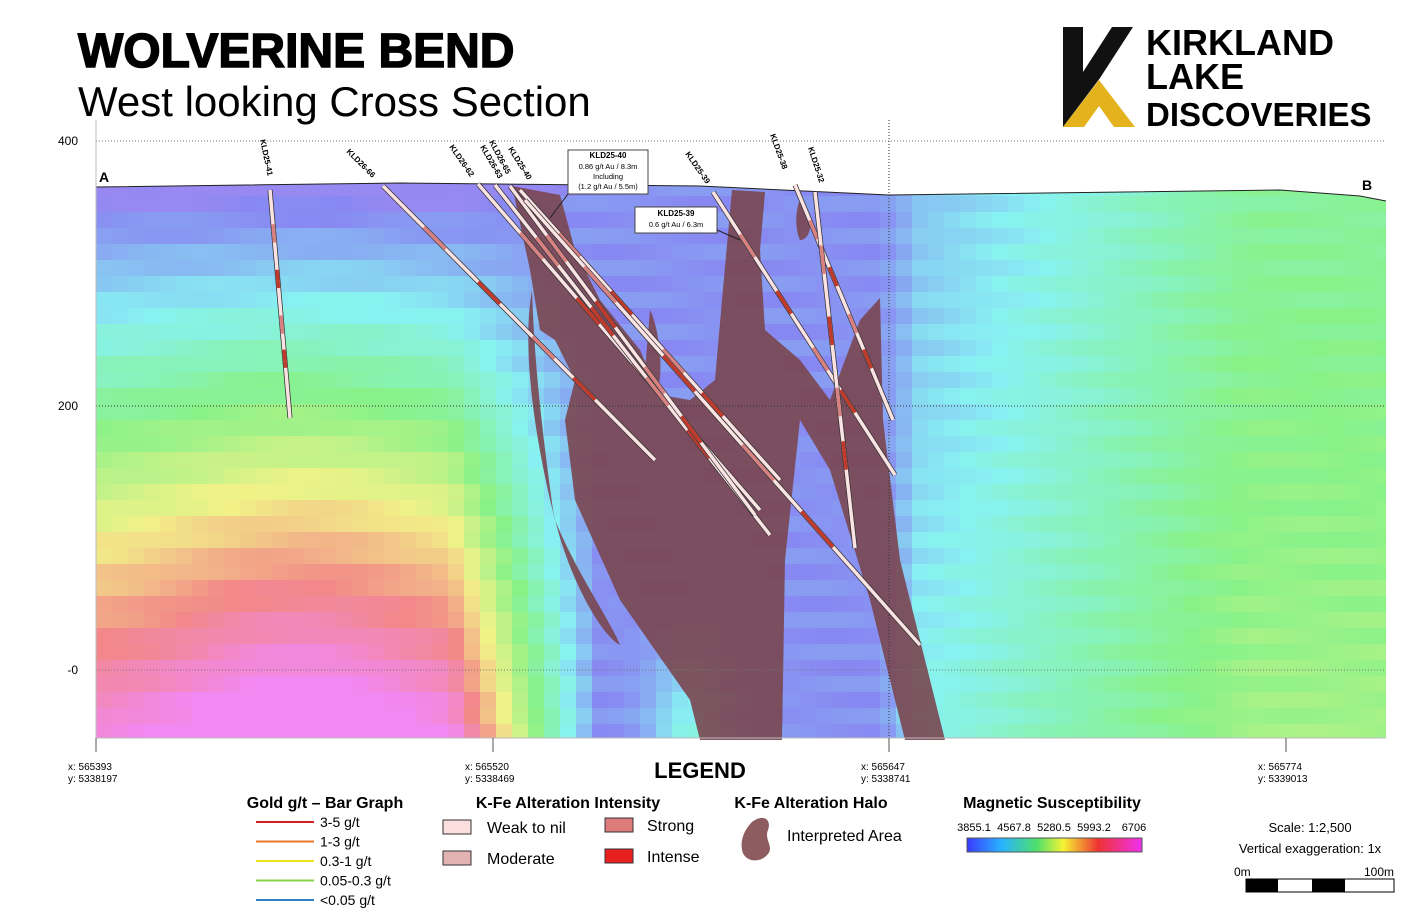 This screenshot has height=924, width=1427. I want to click on section-start: A, so click(104, 177).